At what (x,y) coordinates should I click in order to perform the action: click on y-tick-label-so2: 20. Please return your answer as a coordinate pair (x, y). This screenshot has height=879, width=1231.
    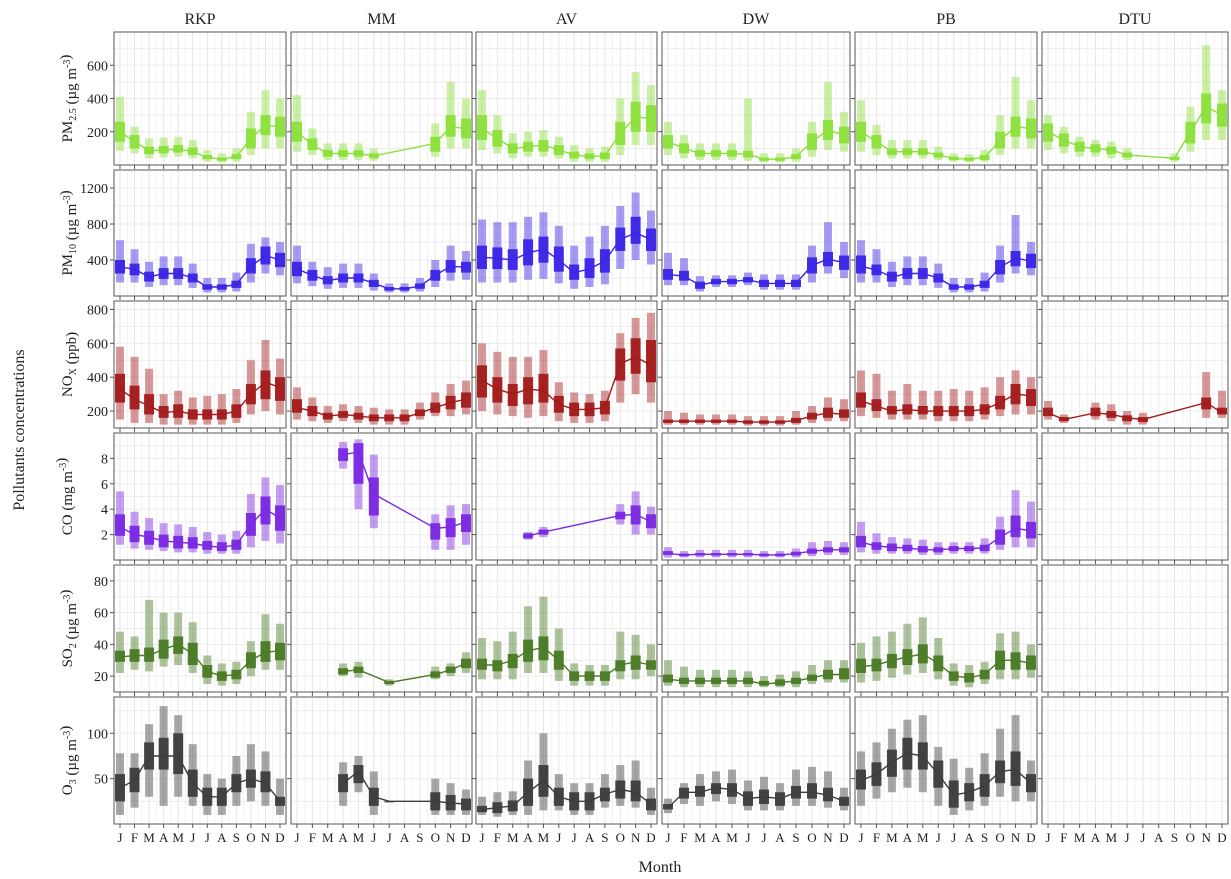
    Looking at the image, I should click on (101, 677).